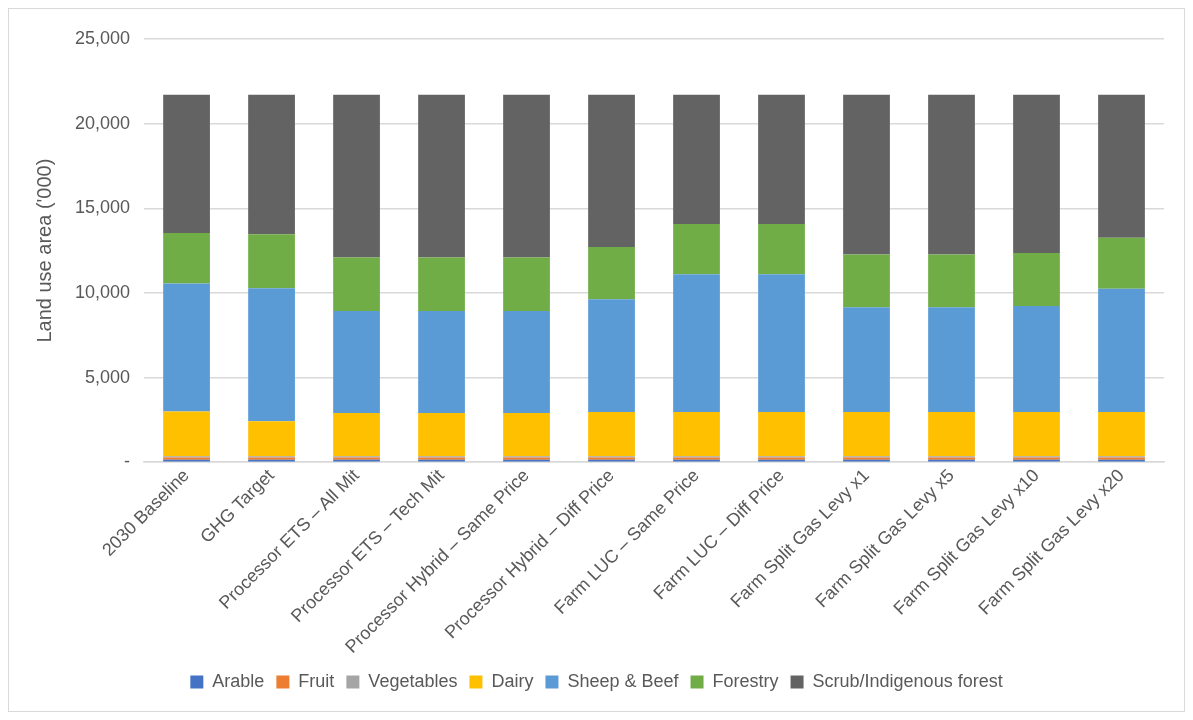  I want to click on legend-label: Sheep & Beef, so click(623, 680).